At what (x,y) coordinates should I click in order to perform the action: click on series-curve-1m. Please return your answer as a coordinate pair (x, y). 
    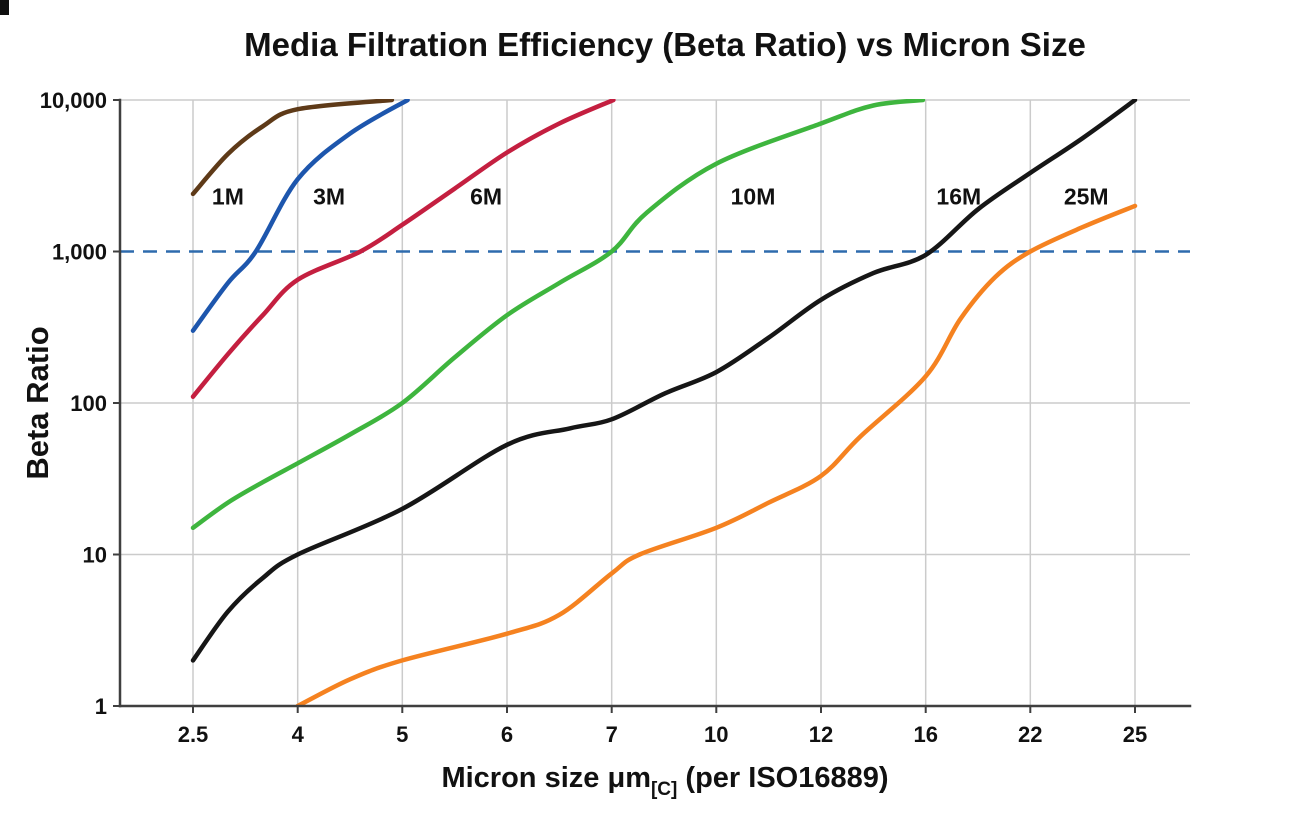
    Looking at the image, I should click on (292, 148).